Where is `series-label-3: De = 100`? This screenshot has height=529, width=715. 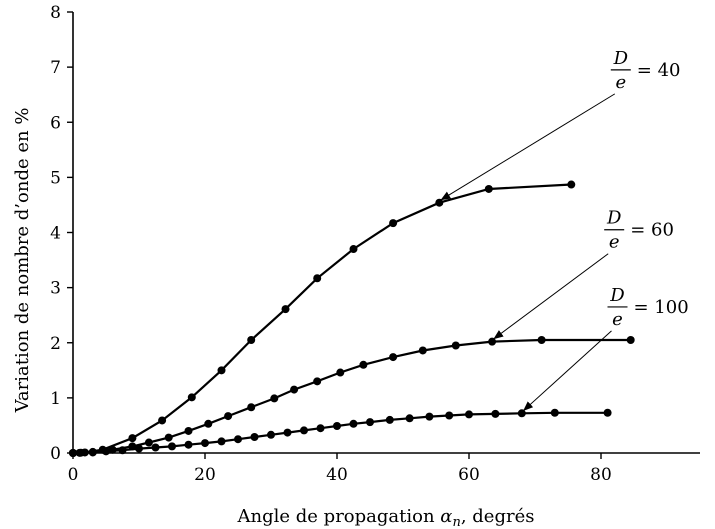 series-label-3: De = 100 is located at coordinates (606, 348).